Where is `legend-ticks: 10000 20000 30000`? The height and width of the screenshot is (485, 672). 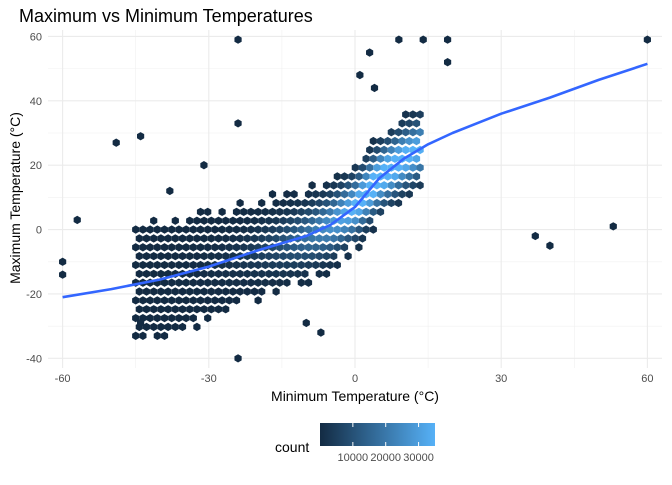
legend-ticks: 10000 20000 30000 is located at coordinates (386, 443).